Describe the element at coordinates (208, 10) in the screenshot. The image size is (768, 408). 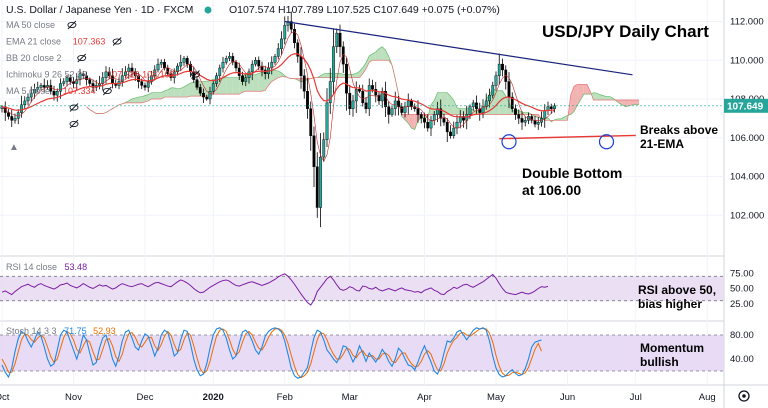
I see `market-status-icon` at that location.